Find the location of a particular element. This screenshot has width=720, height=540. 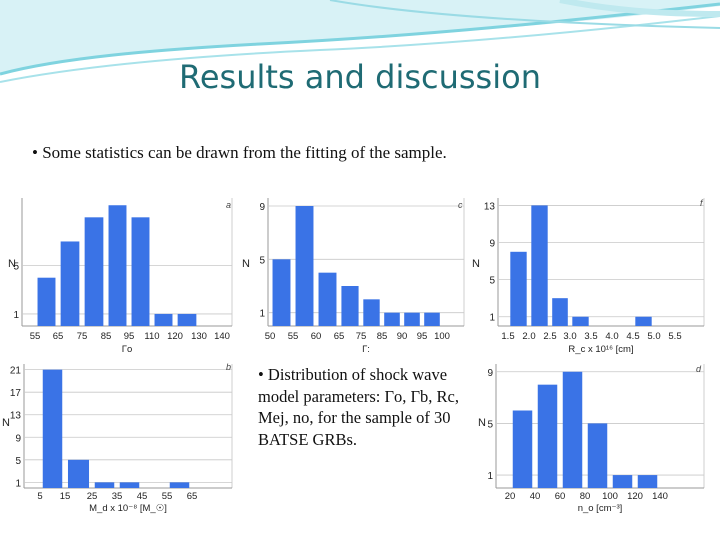

x-tick-label: 130 is located at coordinates (199, 336).